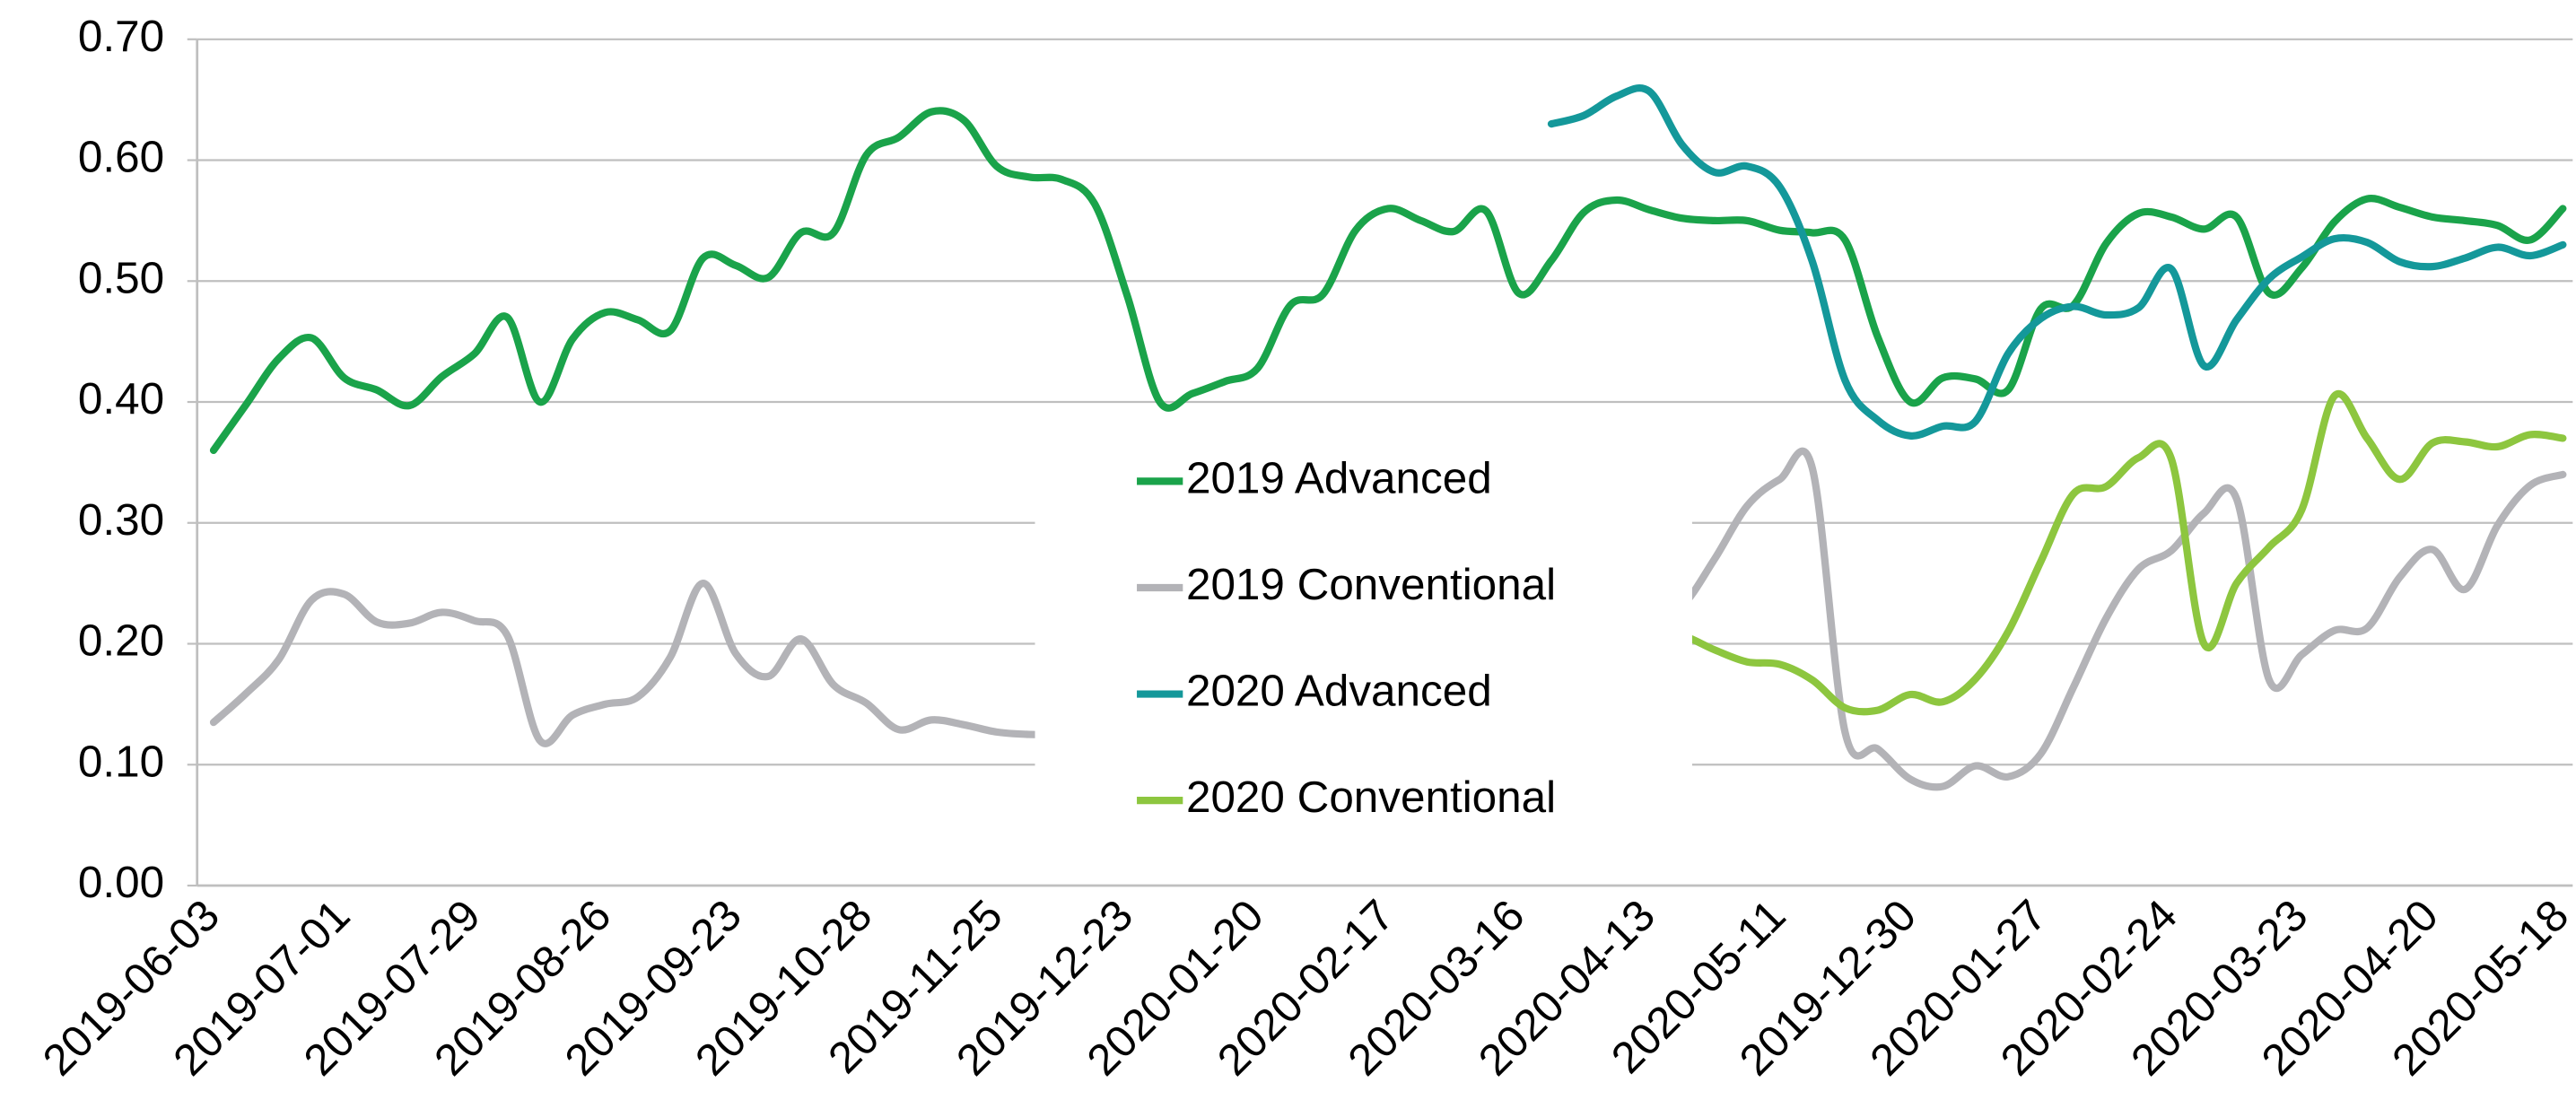 Image resolution: width=2576 pixels, height=1100 pixels. Describe the element at coordinates (121, 36) in the screenshot. I see `y-tick-label: 0.70` at that location.